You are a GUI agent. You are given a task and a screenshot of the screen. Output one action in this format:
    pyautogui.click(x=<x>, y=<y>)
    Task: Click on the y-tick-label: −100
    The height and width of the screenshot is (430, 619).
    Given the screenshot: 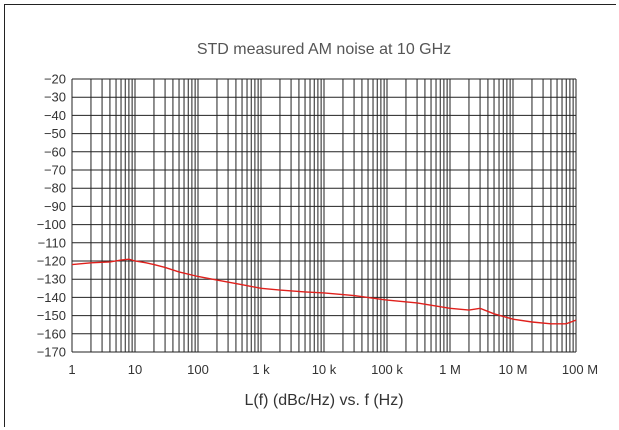 What is the action you would take?
    pyautogui.click(x=51, y=224)
    